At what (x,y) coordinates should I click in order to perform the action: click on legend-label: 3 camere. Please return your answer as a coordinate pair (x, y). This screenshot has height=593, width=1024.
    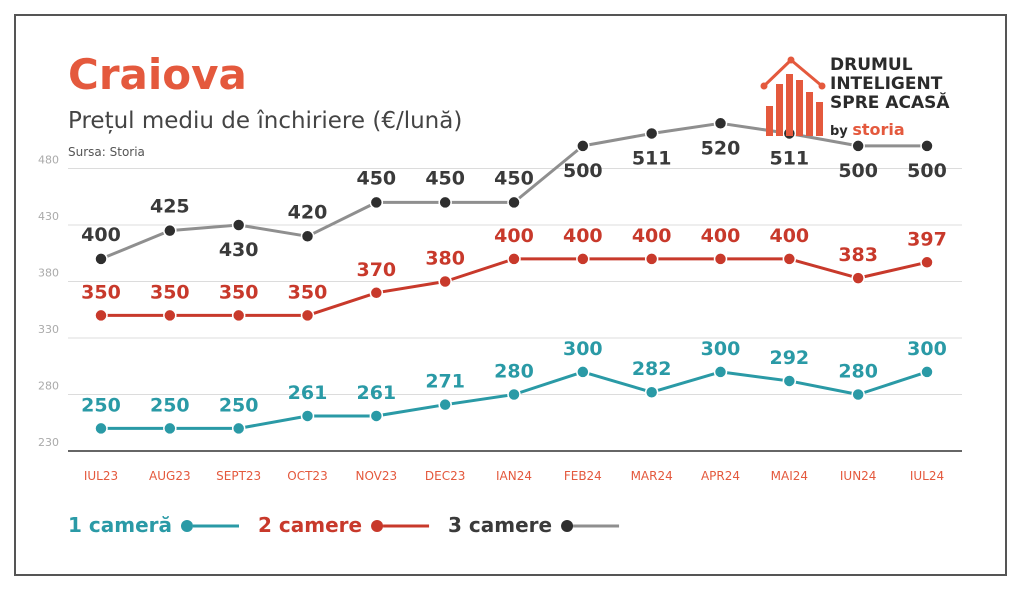
    Looking at the image, I should click on (500, 525).